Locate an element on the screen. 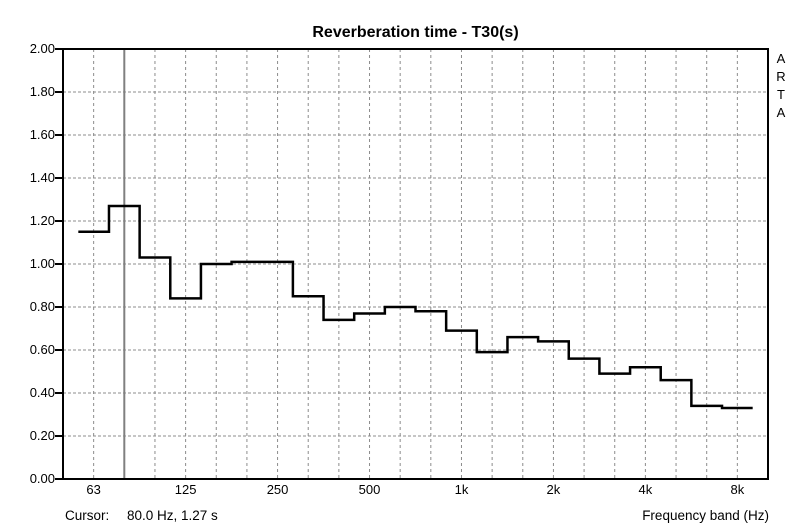  y-tick-label: 0.00 is located at coordinates (42, 478).